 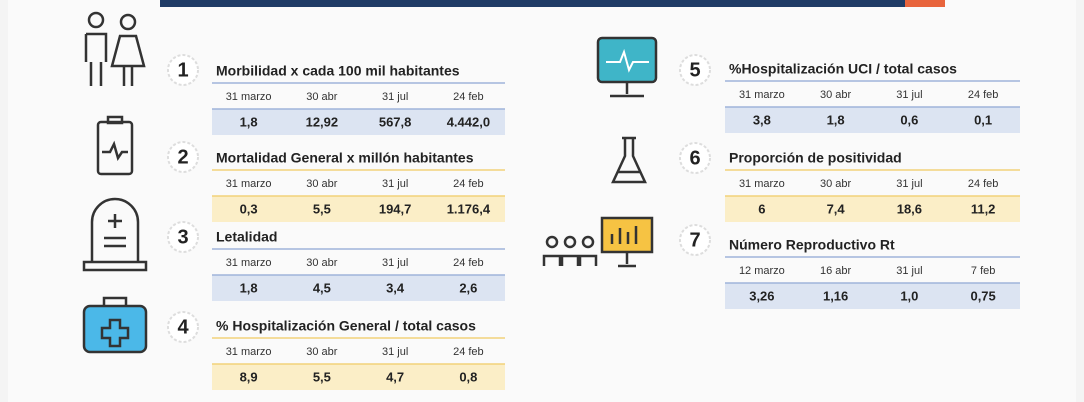 I want to click on value-cell: 1,16, so click(x=835, y=295).